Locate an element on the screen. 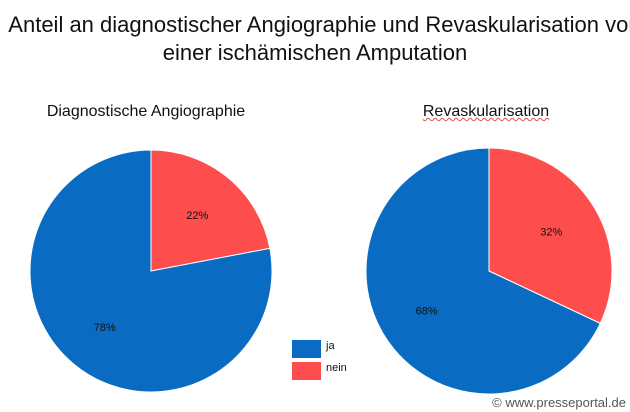 The height and width of the screenshot is (412, 630). pie1-label-nein: 22% is located at coordinates (197, 216).